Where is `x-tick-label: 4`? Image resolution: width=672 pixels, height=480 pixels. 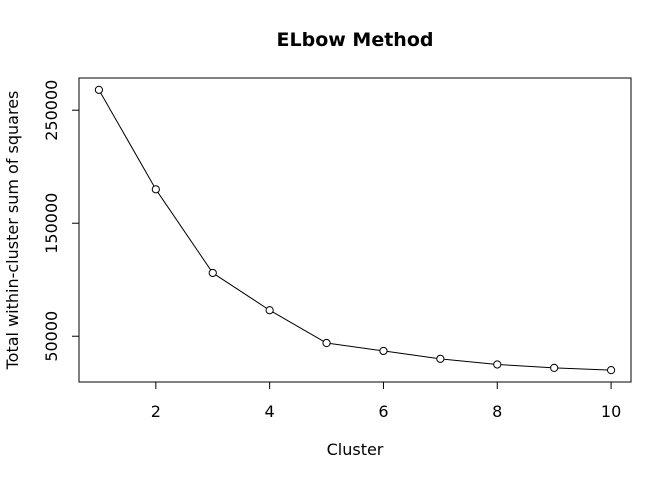
x-tick-label: 4 is located at coordinates (270, 411).